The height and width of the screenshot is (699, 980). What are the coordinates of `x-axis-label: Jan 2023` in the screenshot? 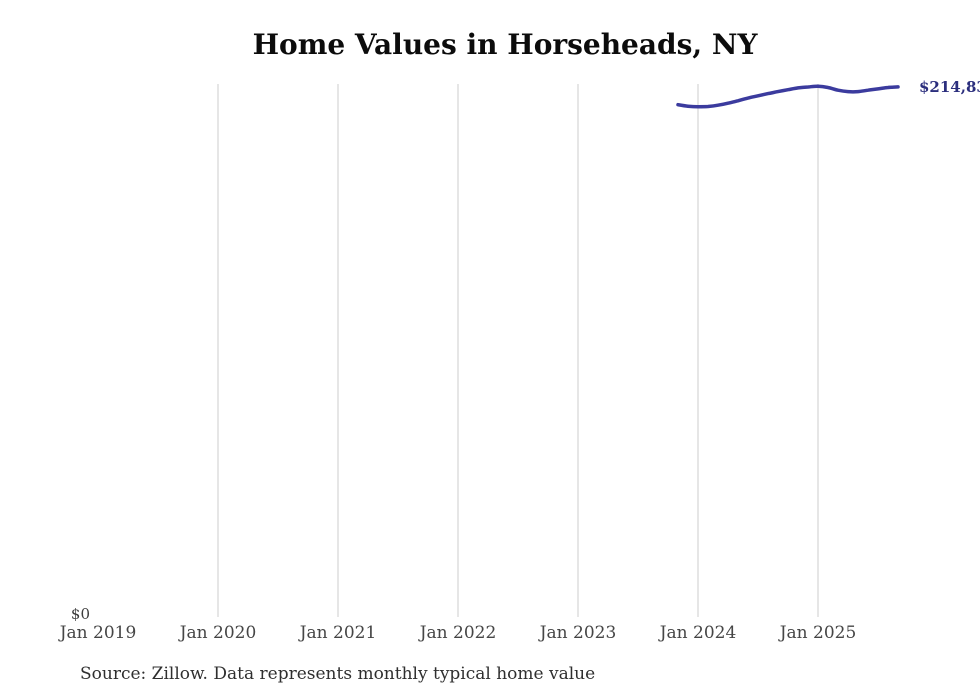 It's located at (578, 633).